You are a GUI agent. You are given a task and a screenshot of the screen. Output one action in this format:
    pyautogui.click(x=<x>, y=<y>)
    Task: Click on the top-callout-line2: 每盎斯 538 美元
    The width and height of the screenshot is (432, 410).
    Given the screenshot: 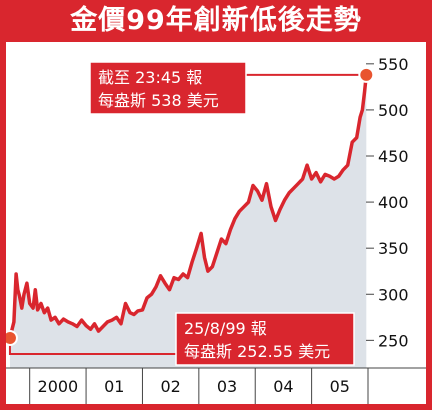 What is the action you would take?
    pyautogui.click(x=158, y=100)
    